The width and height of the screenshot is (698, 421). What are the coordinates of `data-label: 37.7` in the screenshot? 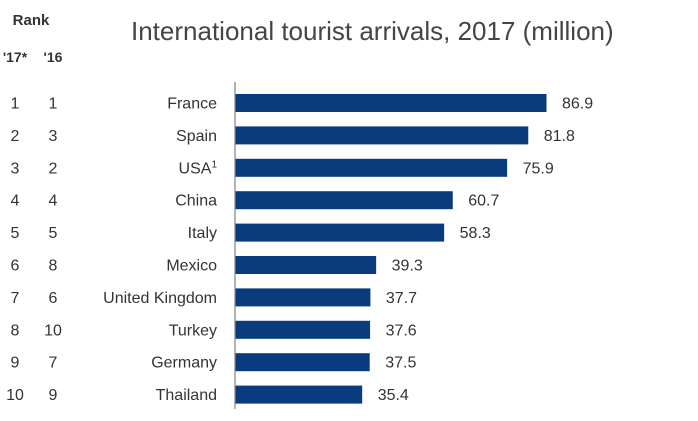 It's located at (401, 298).